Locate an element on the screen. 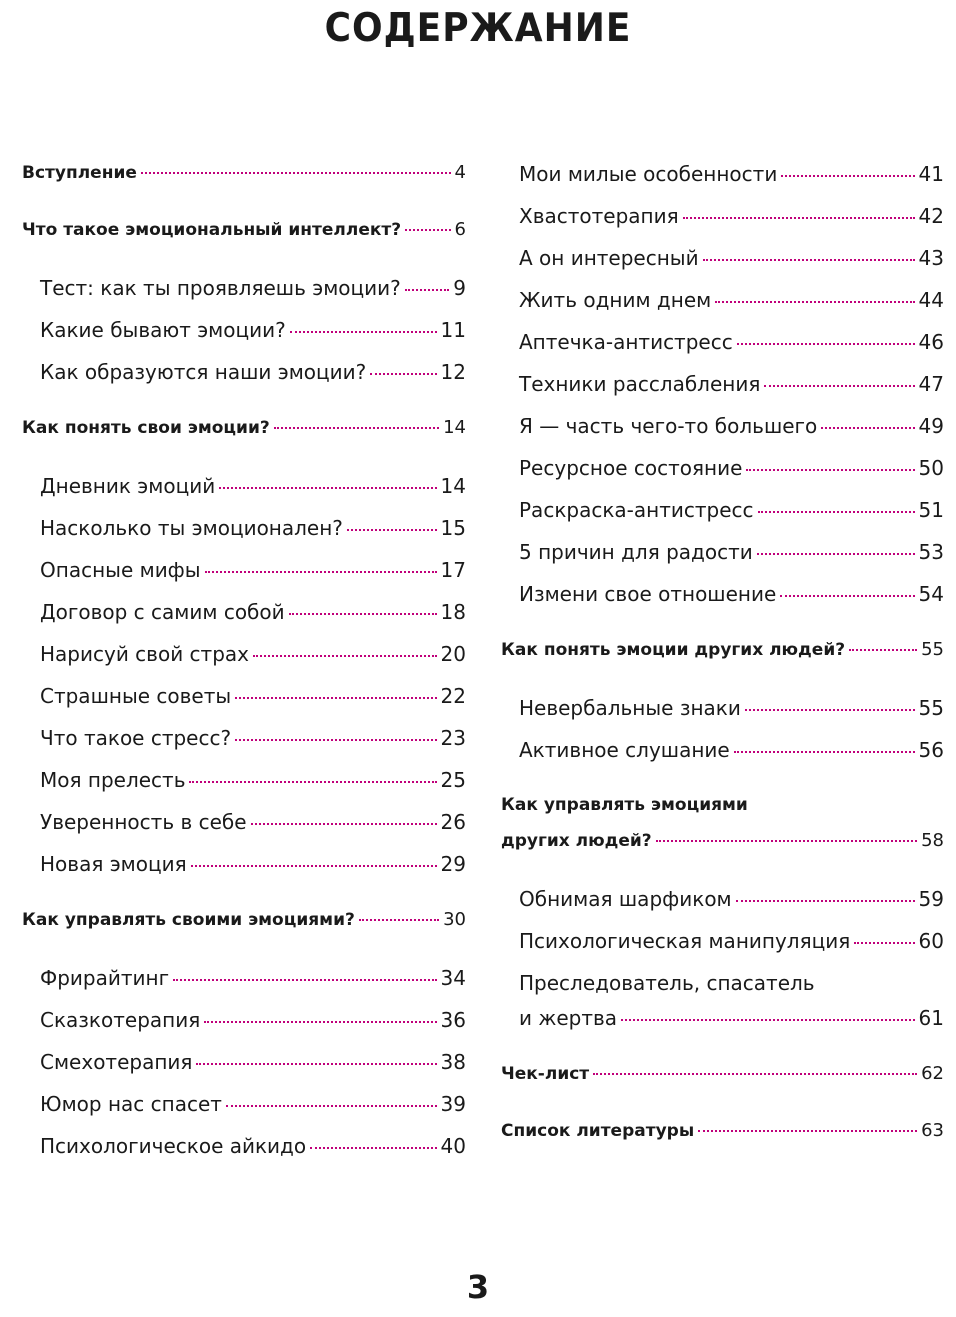 The height and width of the screenshot is (1317, 956). entry-page: 14 is located at coordinates (454, 427).